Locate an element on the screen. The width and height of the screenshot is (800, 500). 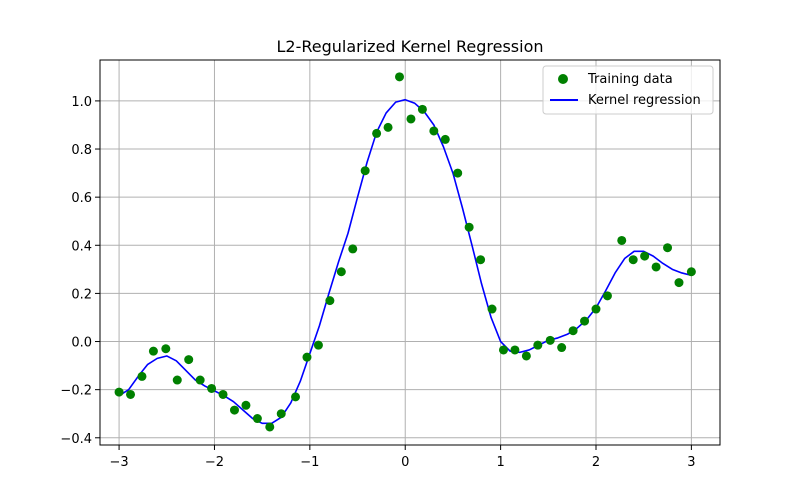
y-tick-label: 0.0 is located at coordinates (81, 343).